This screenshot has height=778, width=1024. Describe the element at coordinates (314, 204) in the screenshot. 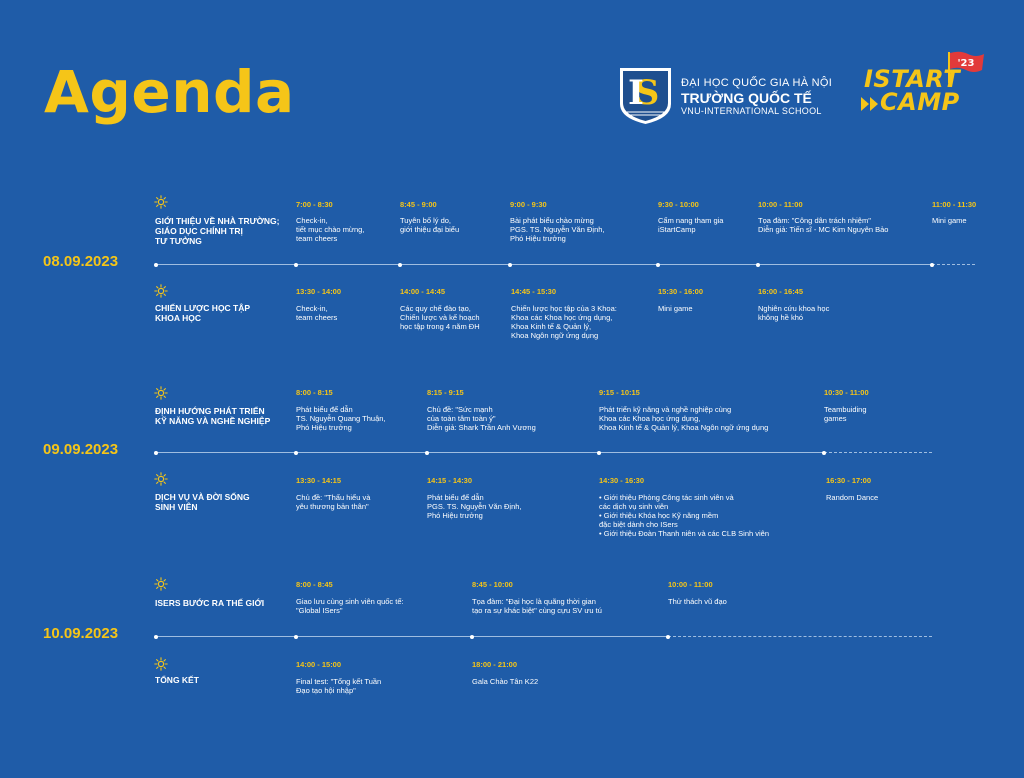

I see `agenda-time: 7:00 - 8:30` at that location.